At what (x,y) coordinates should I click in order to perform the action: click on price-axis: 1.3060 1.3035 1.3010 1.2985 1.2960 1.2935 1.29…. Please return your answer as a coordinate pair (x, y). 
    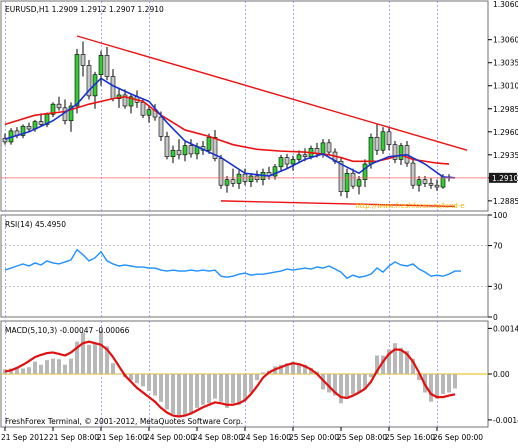
    Looking at the image, I should click on (503, 103).